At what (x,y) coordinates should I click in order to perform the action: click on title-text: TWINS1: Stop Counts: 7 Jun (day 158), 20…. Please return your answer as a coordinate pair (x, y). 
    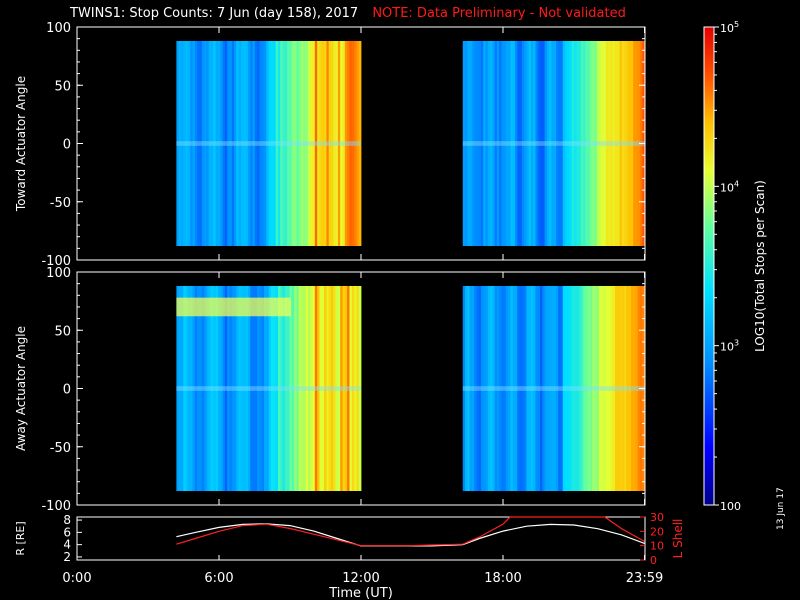
    Looking at the image, I should click on (214, 13).